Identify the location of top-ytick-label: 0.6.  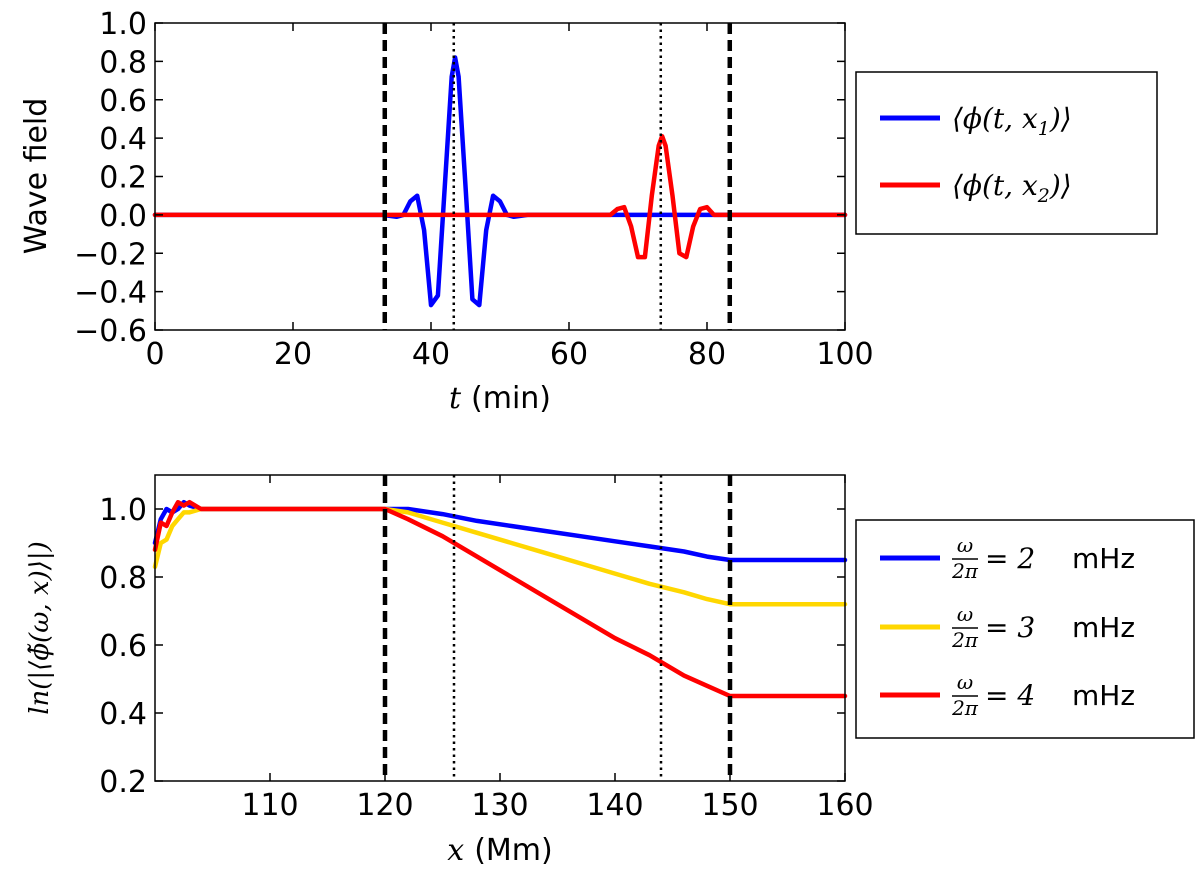
(123, 101).